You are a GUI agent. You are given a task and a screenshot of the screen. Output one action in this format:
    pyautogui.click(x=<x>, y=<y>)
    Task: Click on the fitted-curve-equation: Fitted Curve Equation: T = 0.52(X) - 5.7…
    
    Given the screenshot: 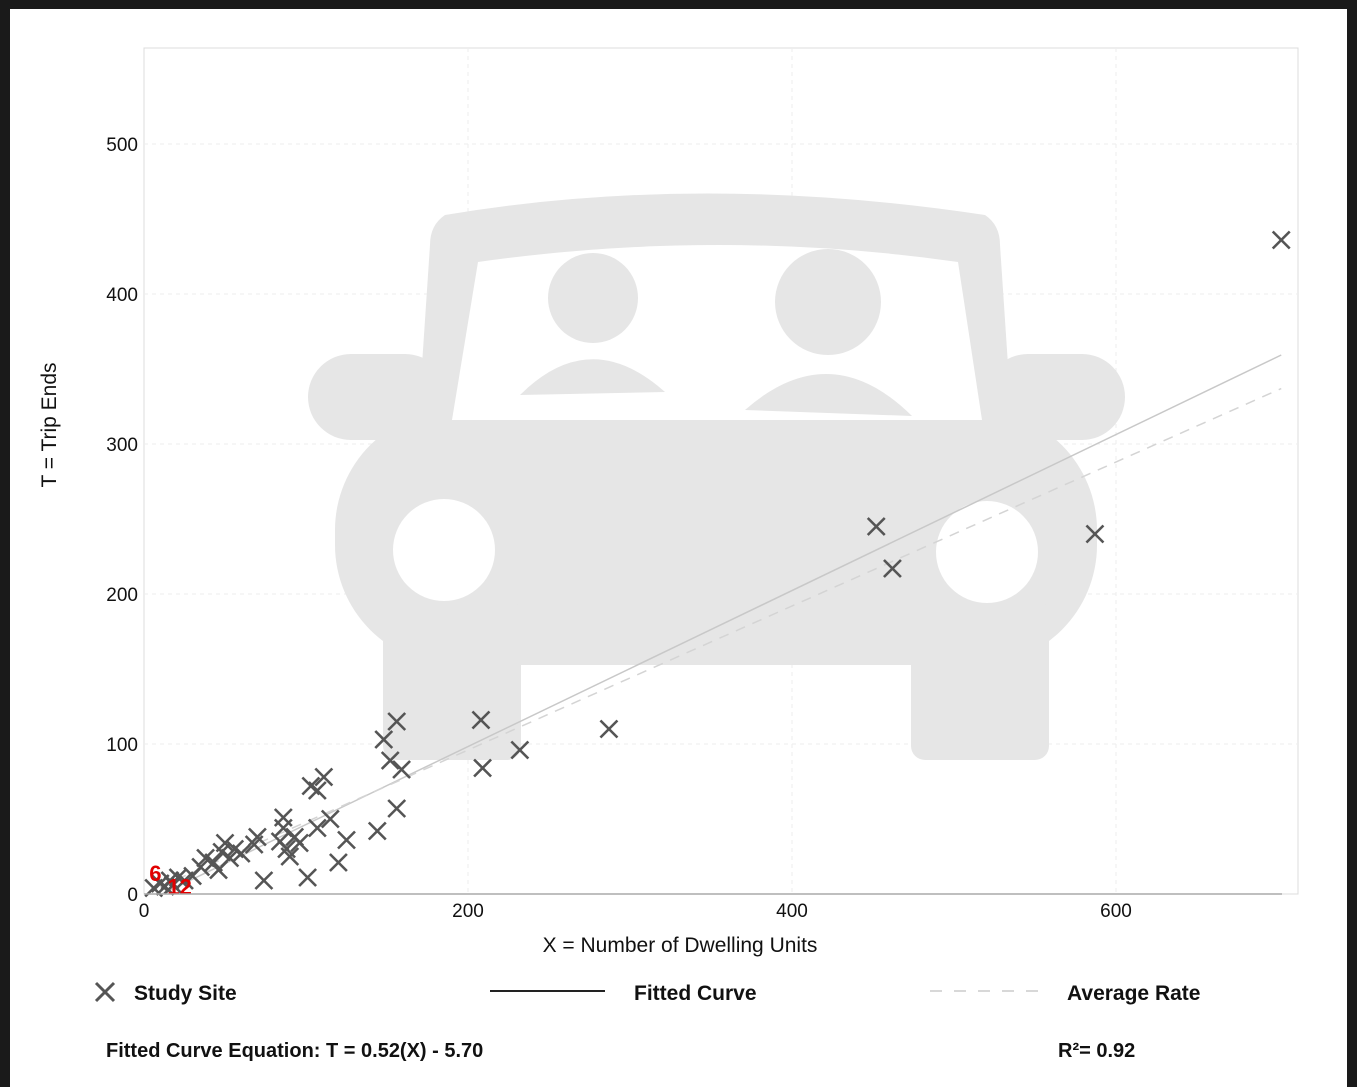 What is the action you would take?
    pyautogui.click(x=294, y=1051)
    